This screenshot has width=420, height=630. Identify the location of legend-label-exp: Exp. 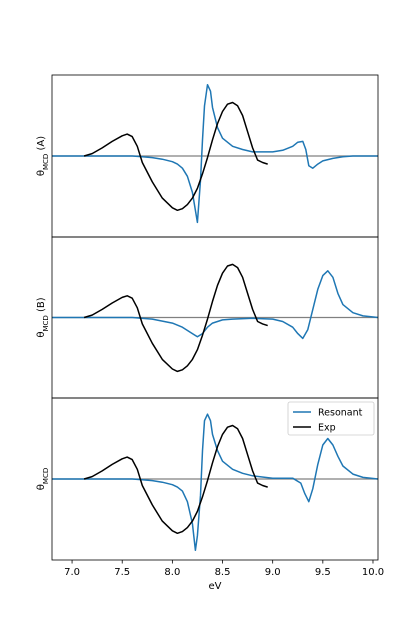
(327, 428).